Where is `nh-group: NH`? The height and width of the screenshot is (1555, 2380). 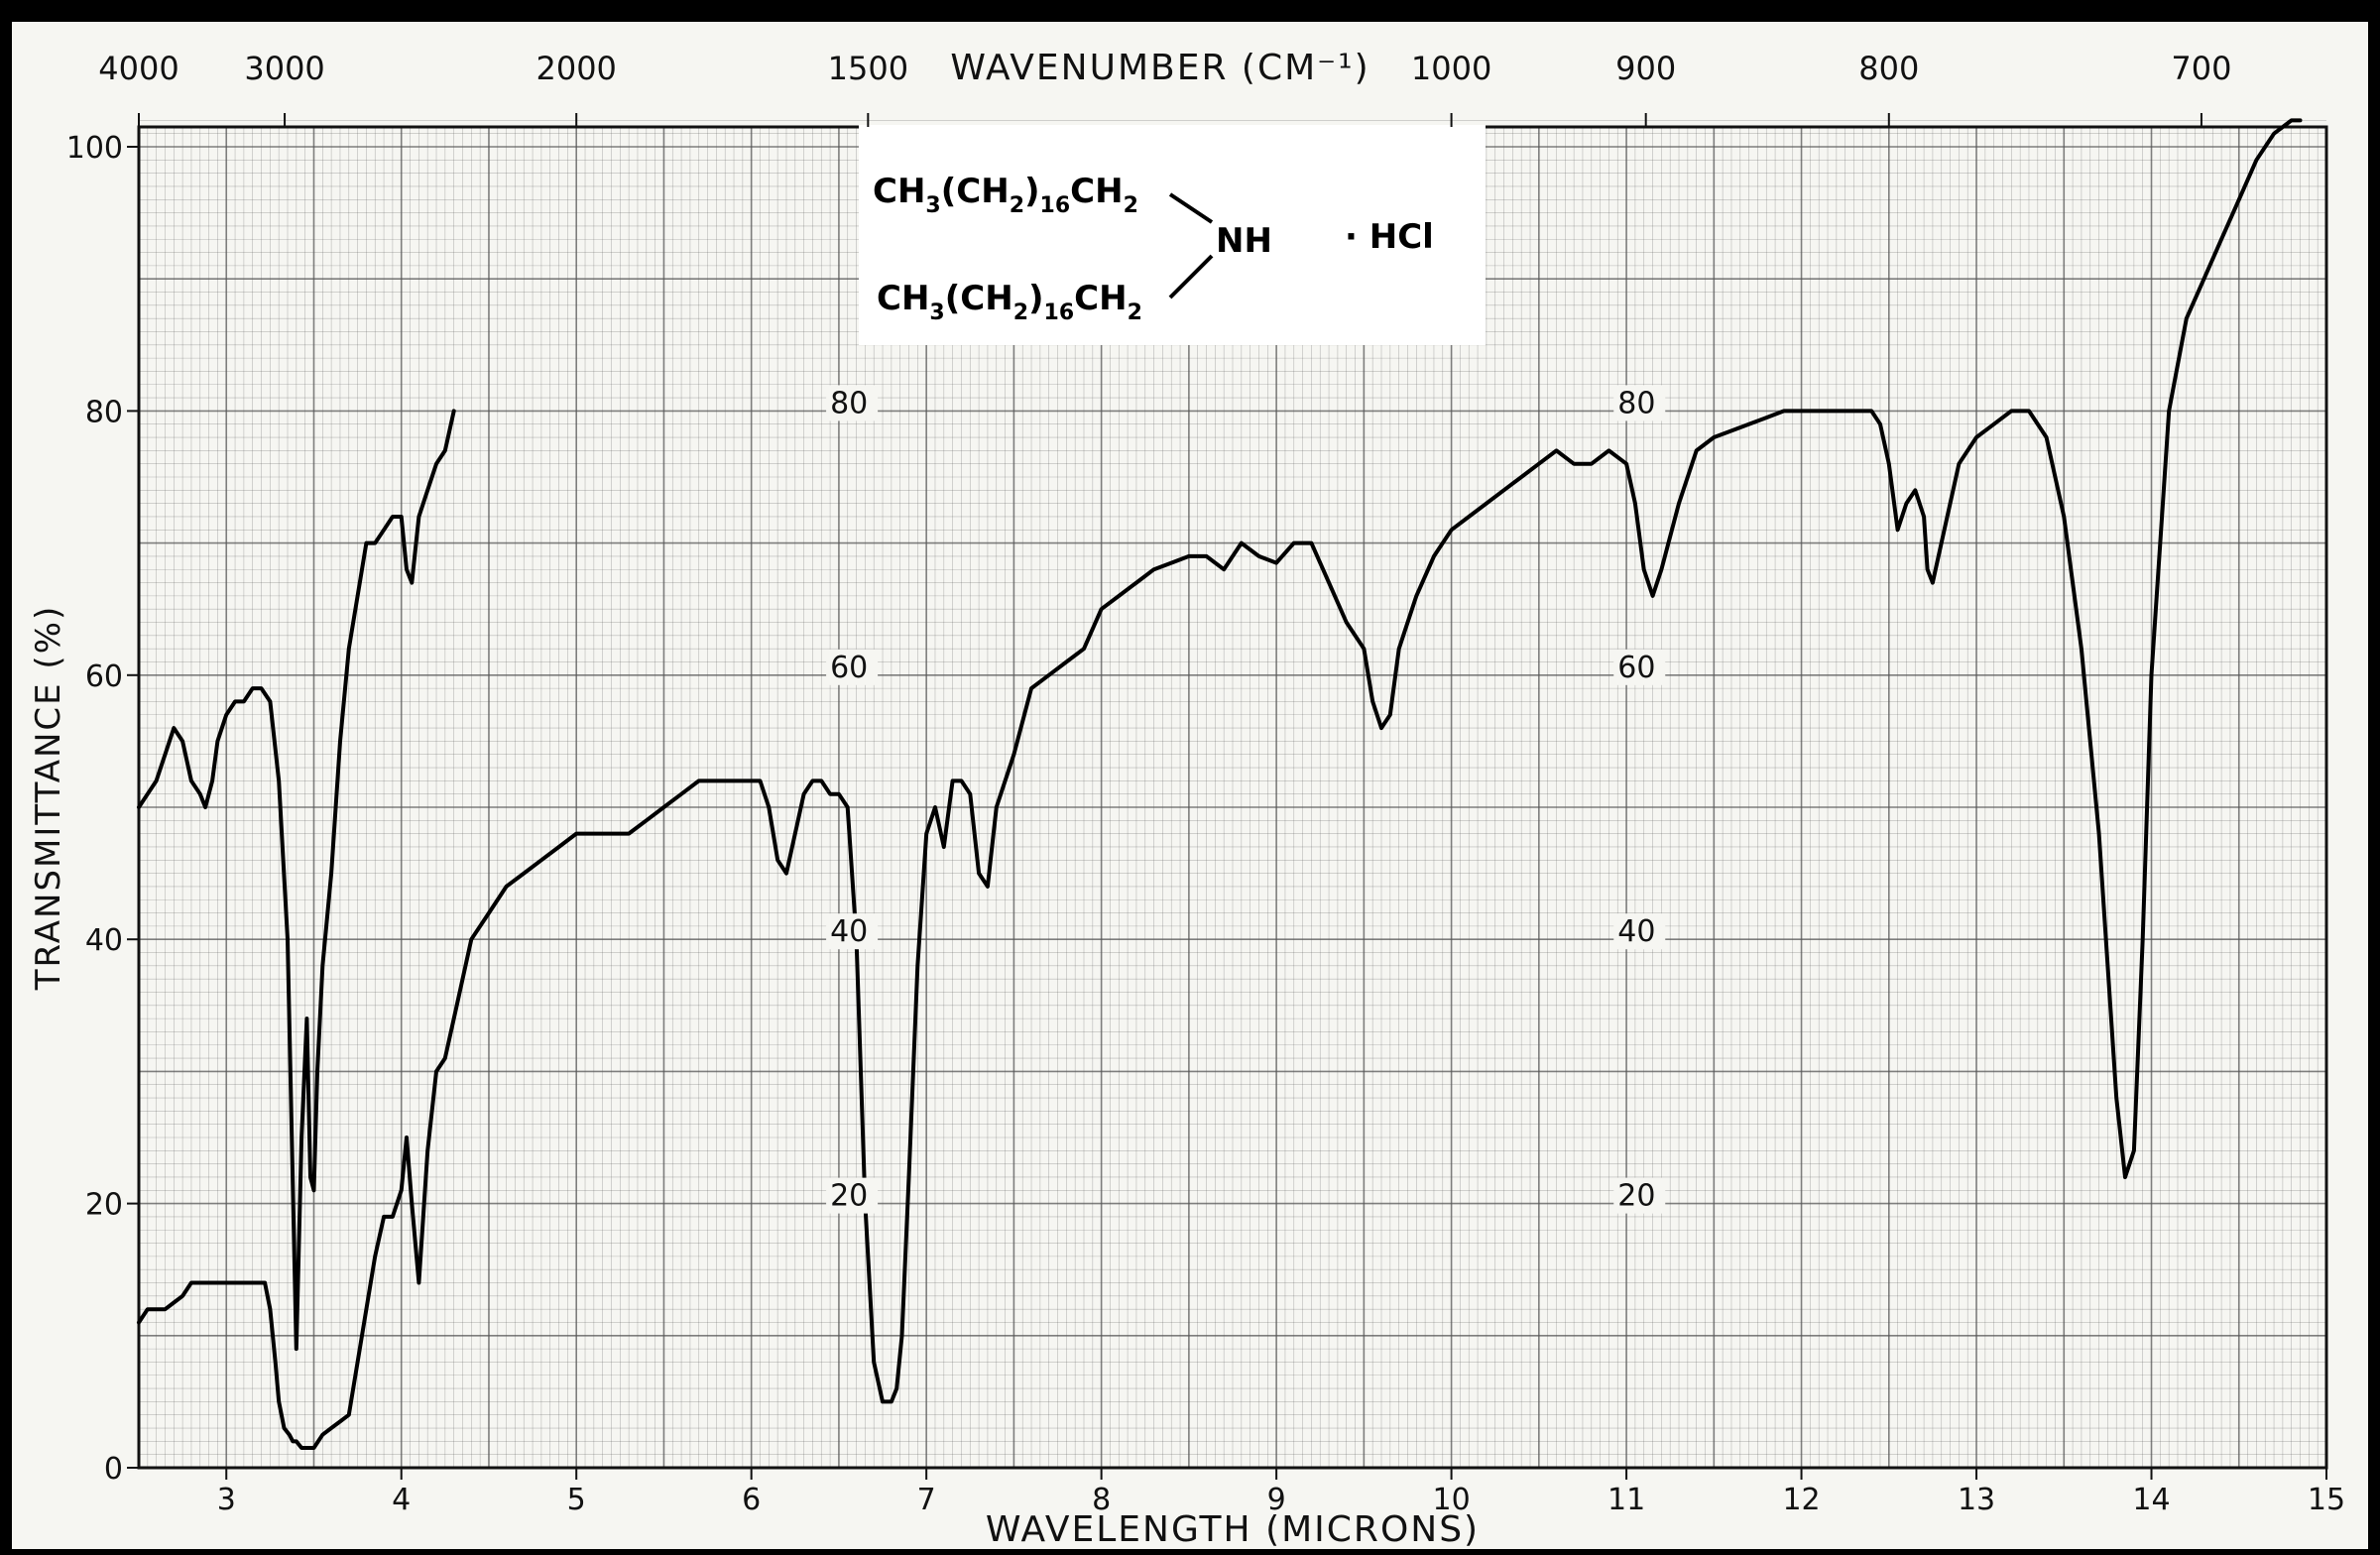 nh-group: NH is located at coordinates (1244, 241).